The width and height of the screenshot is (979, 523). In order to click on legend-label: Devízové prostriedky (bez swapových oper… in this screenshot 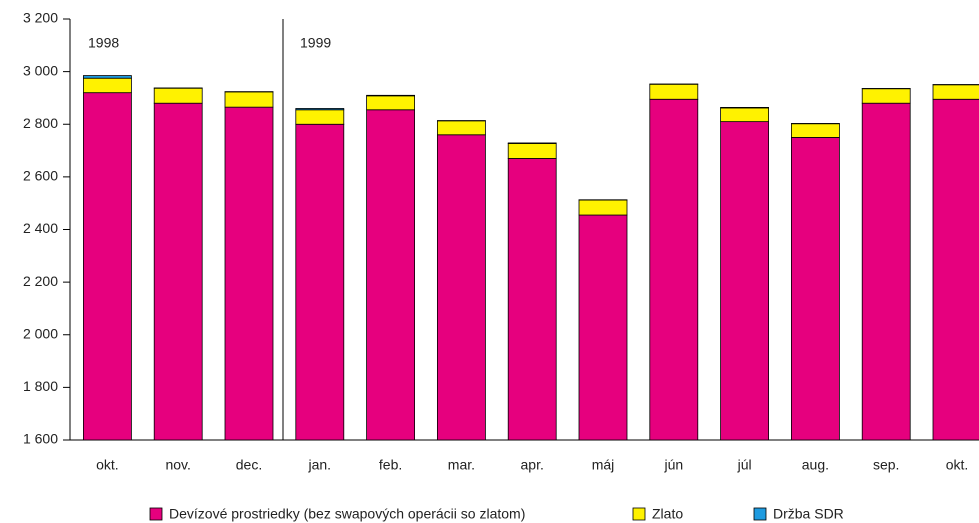, I will do `click(347, 514)`.